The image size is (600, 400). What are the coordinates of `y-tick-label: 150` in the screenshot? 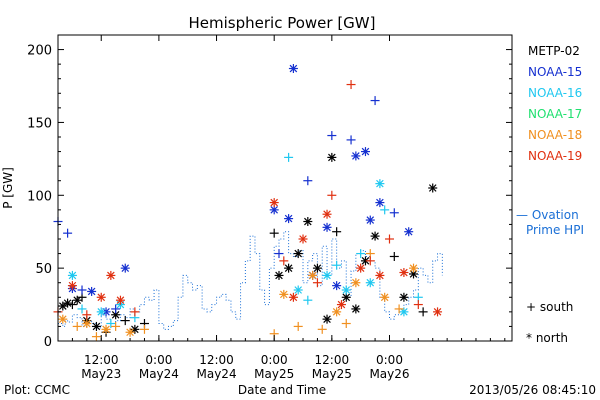 It's located at (39, 123).